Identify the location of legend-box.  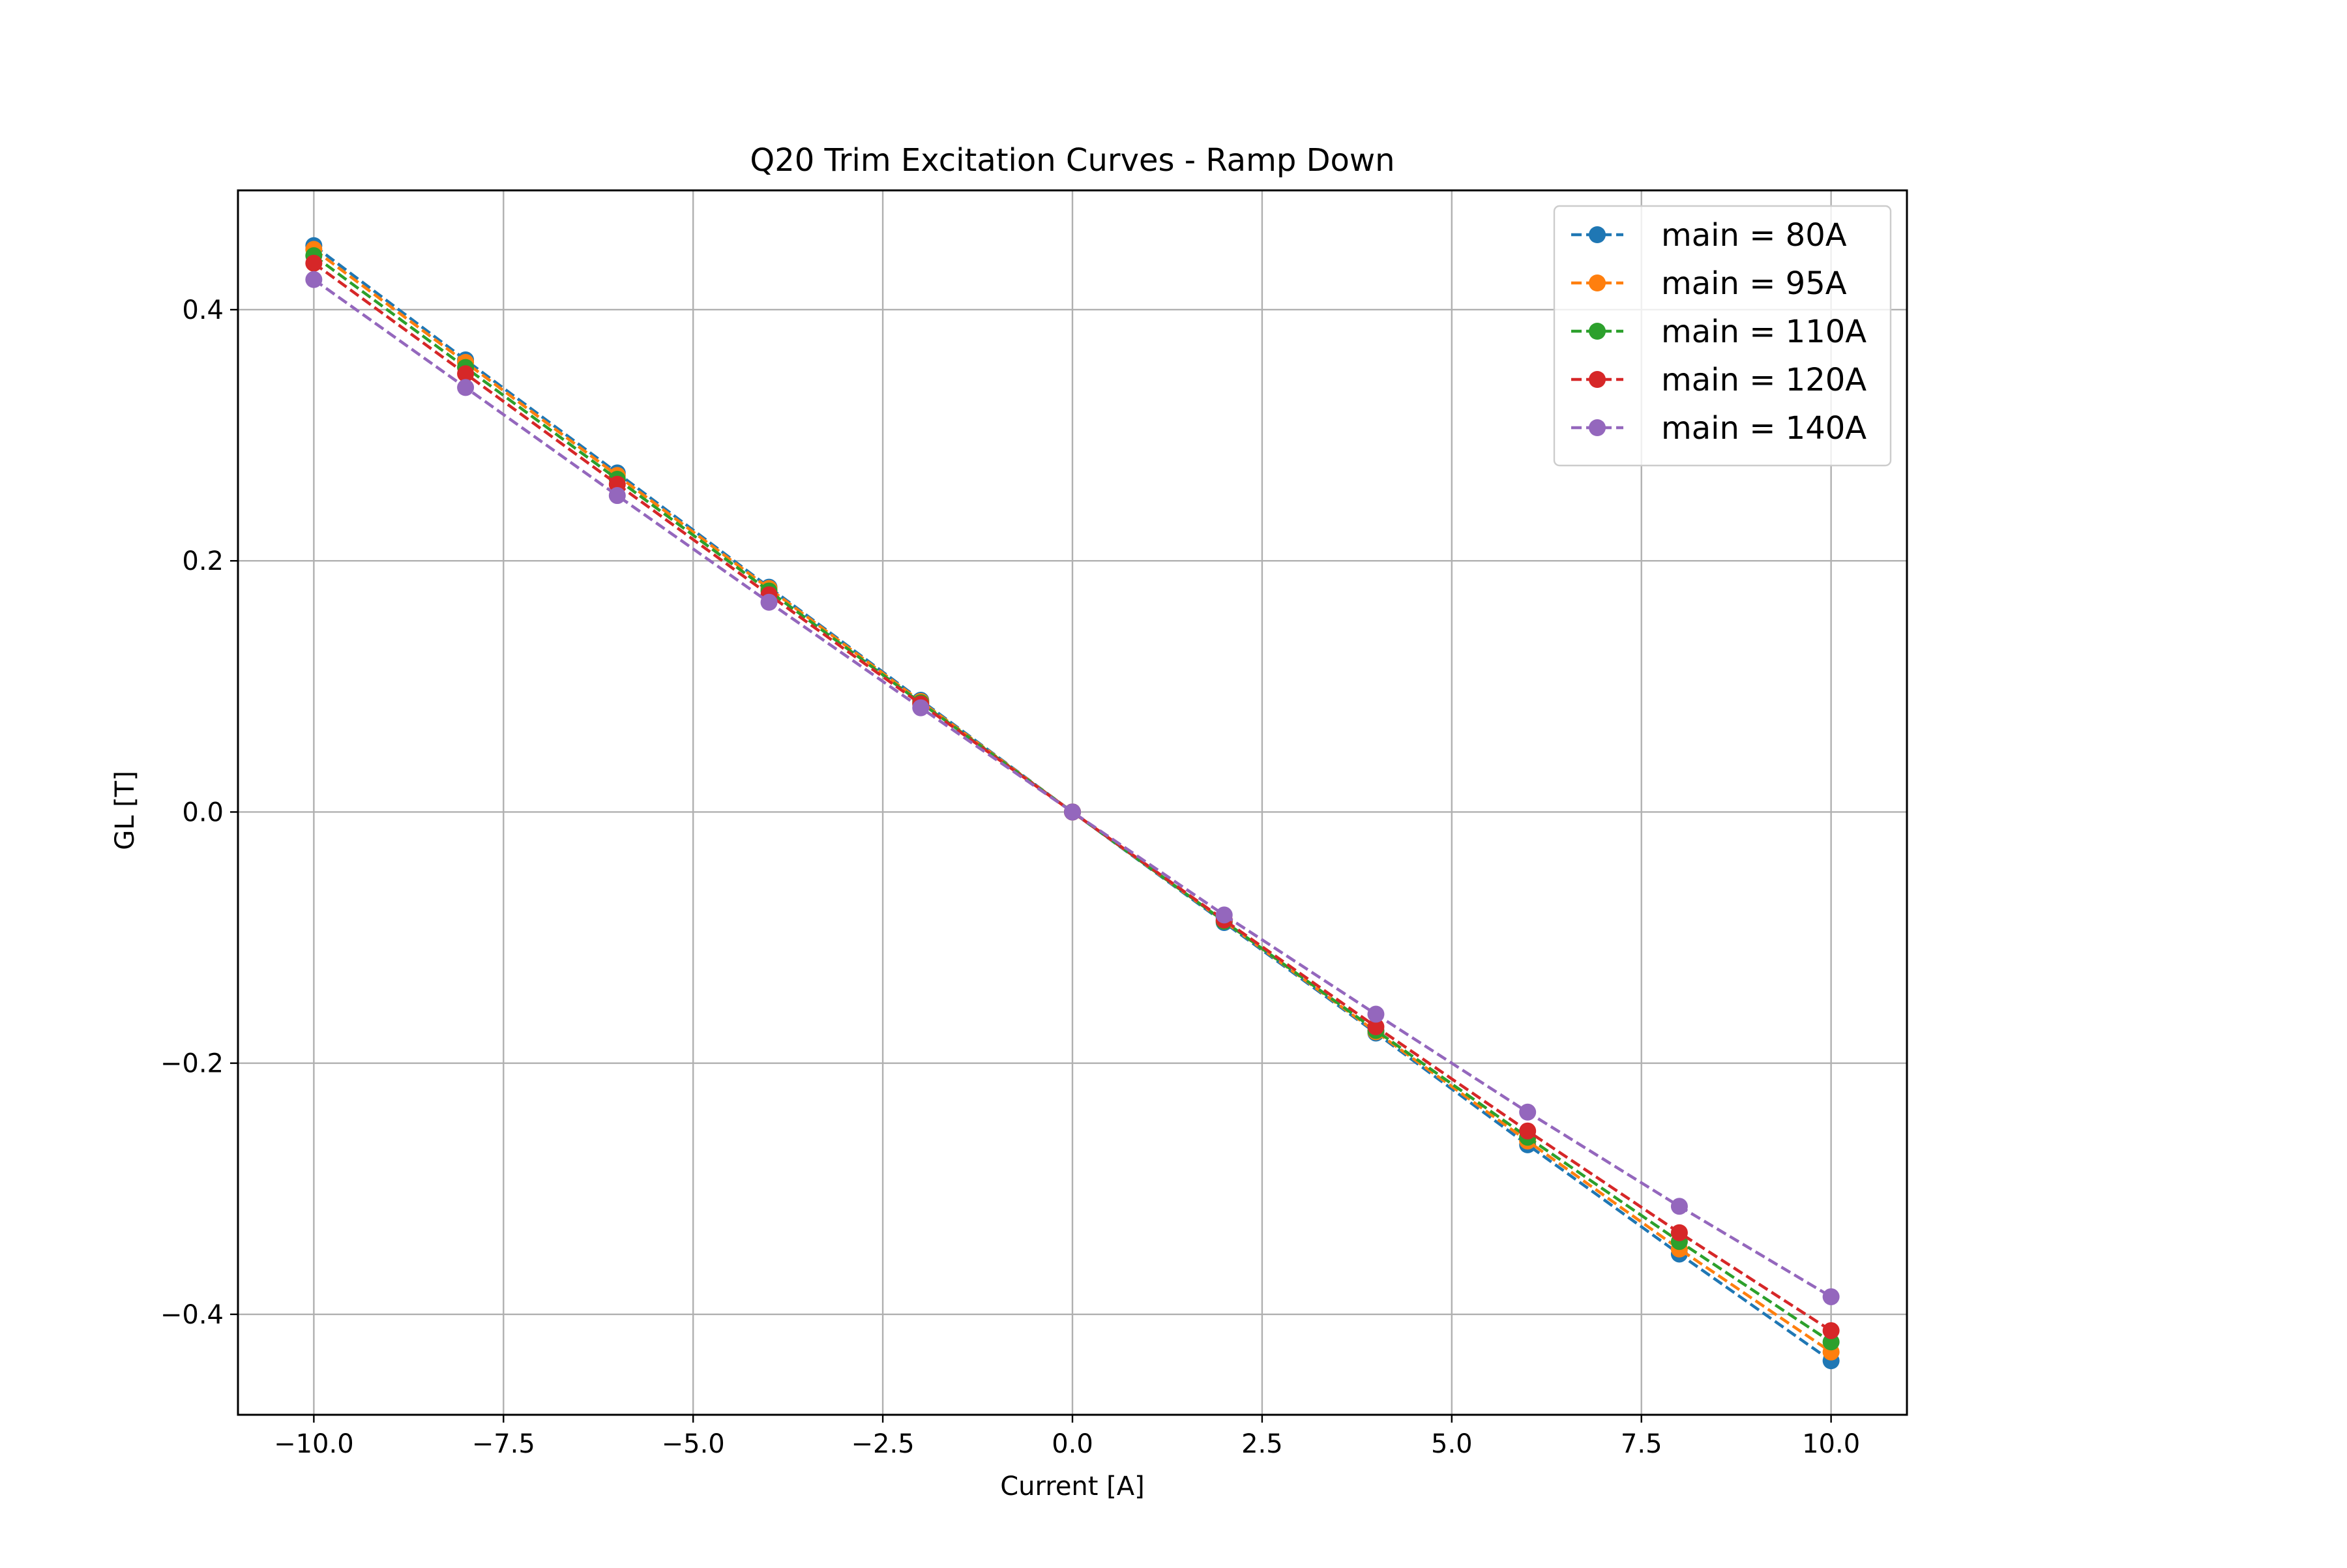
(1722, 336).